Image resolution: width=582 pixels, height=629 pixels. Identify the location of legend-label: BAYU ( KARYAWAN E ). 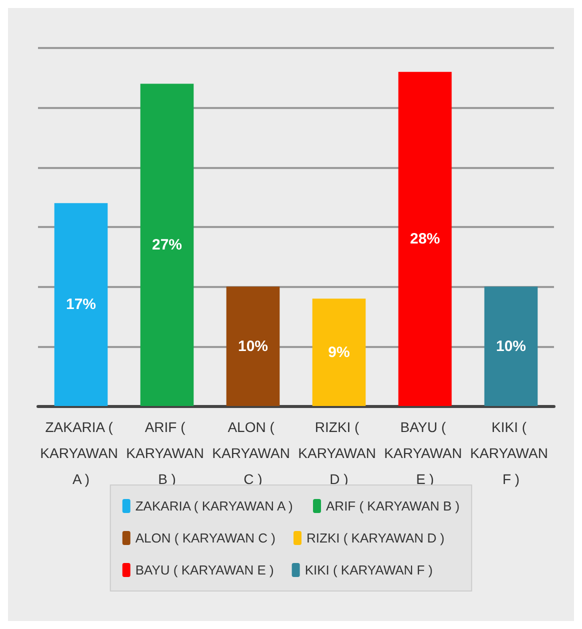
(204, 570).